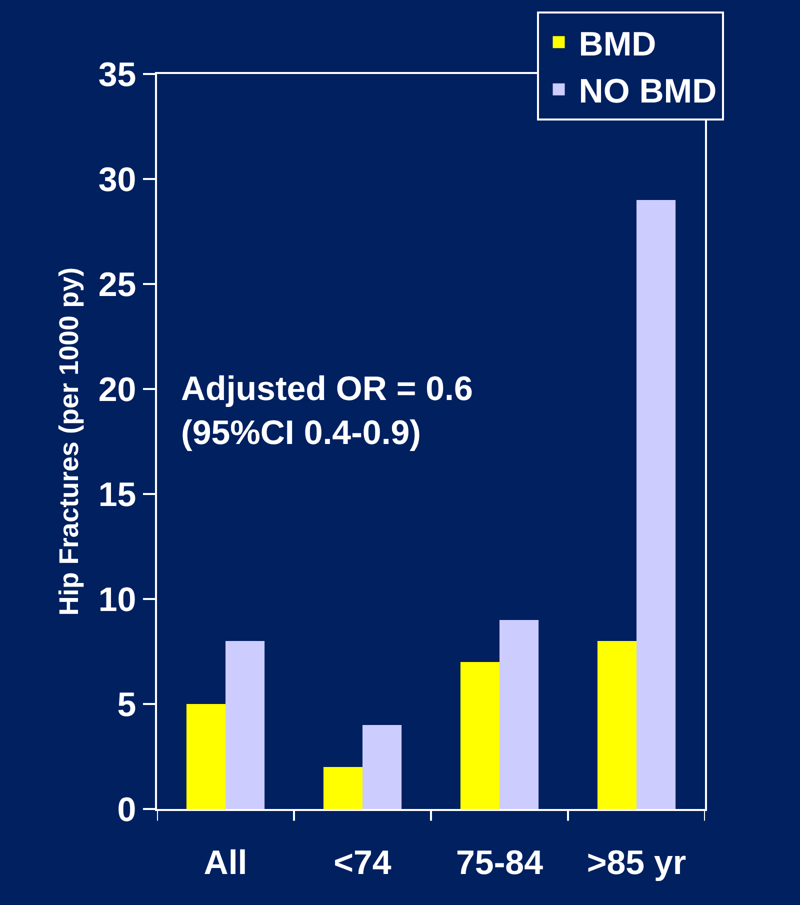 The height and width of the screenshot is (905, 800). What do you see at coordinates (126, 809) in the screenshot?
I see `y-tick-label: 0` at bounding box center [126, 809].